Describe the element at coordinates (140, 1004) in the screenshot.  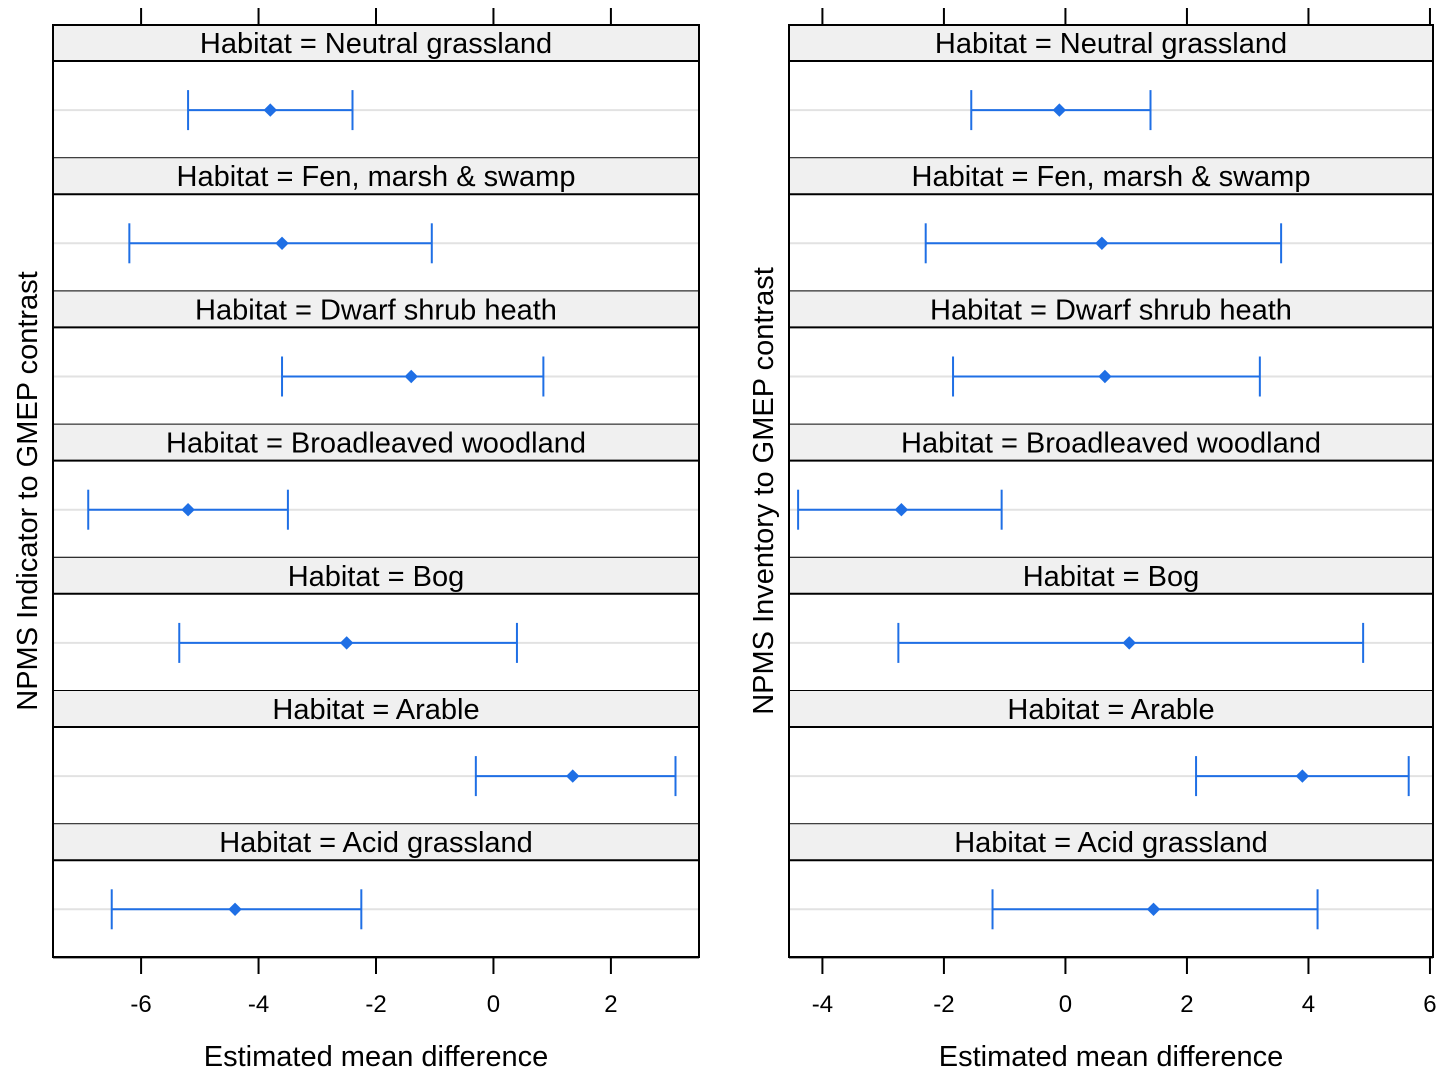
I see `x-tick-label: -6` at that location.